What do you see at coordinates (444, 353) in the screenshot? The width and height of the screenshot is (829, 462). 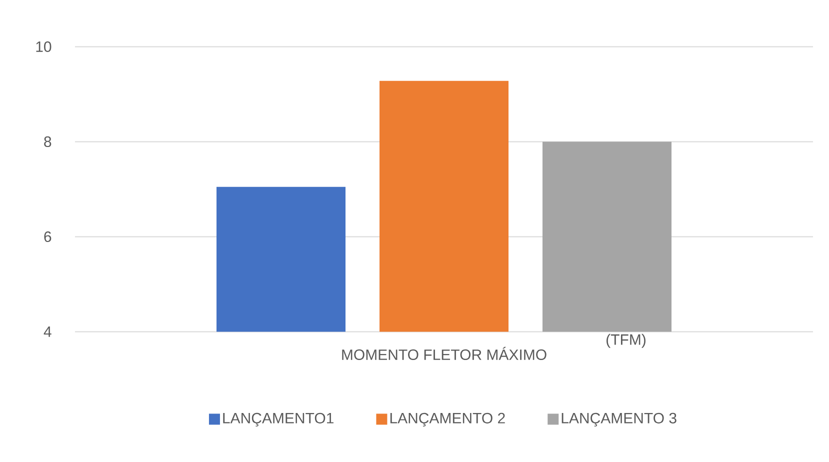 I see `x-tick-label: MOMENTO FLETOR MÁXIMO` at bounding box center [444, 353].